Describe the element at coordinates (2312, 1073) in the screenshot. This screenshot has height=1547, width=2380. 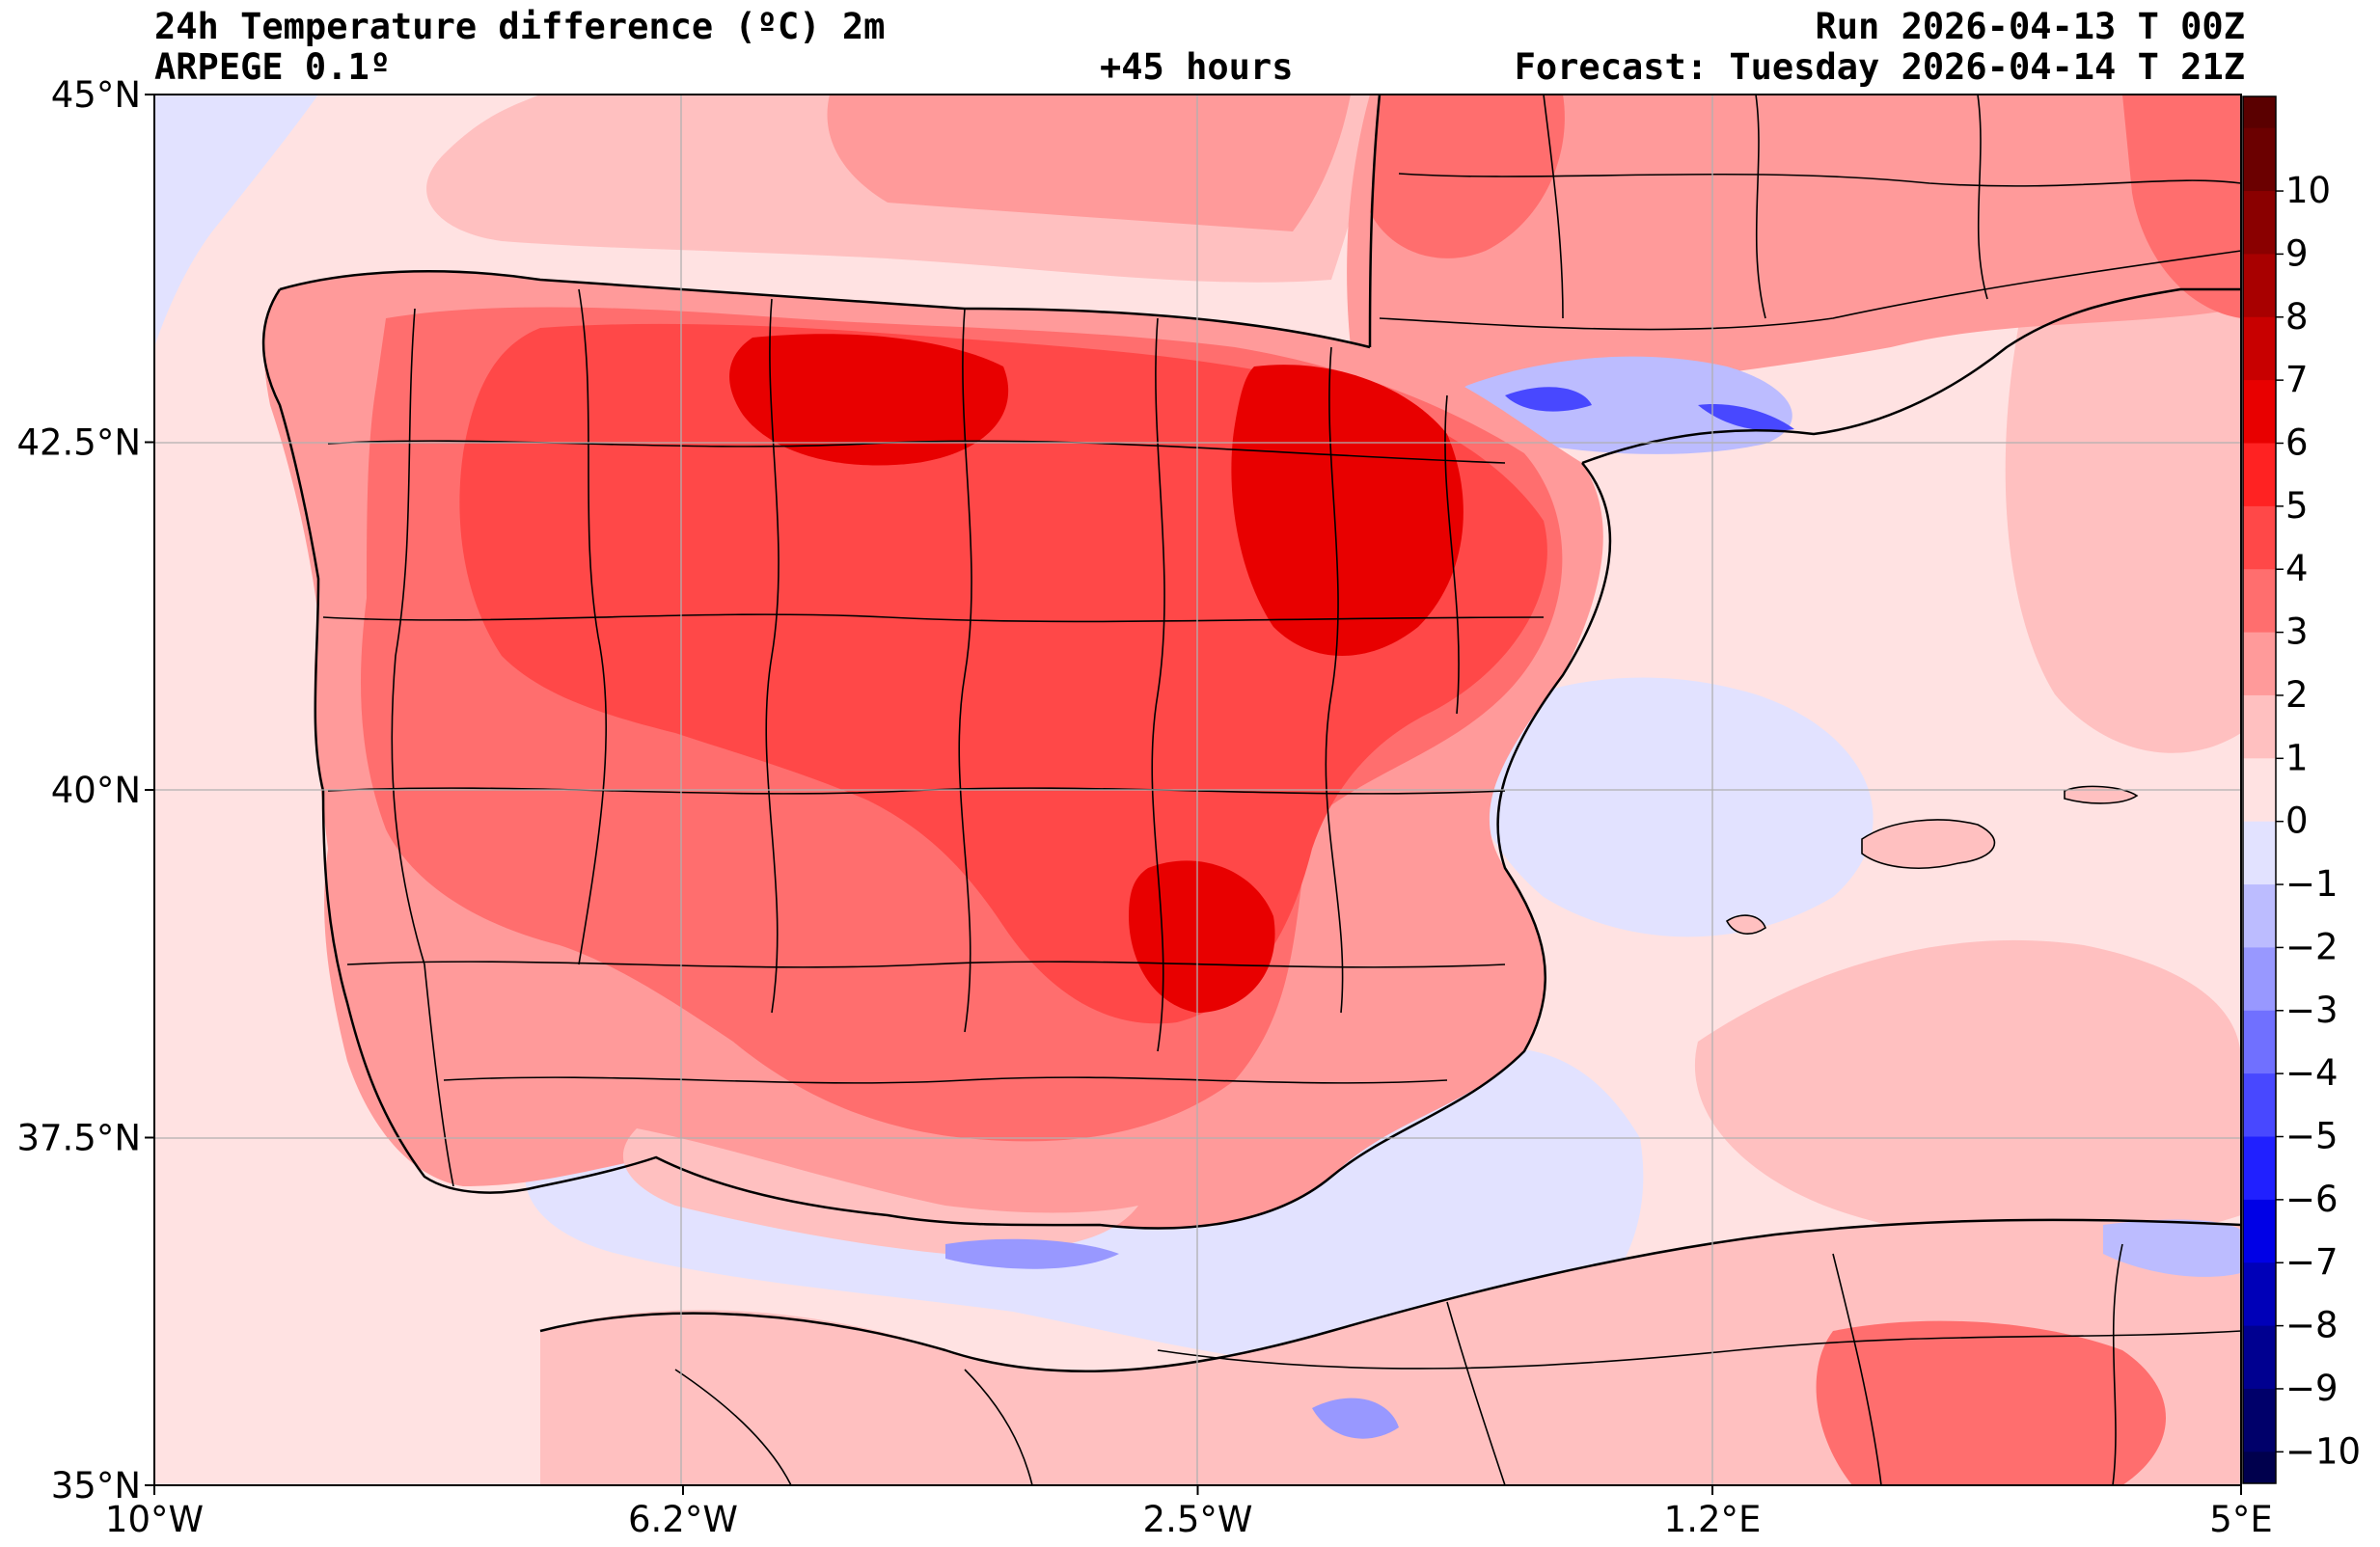
I see `colorbar-label: −4` at that location.